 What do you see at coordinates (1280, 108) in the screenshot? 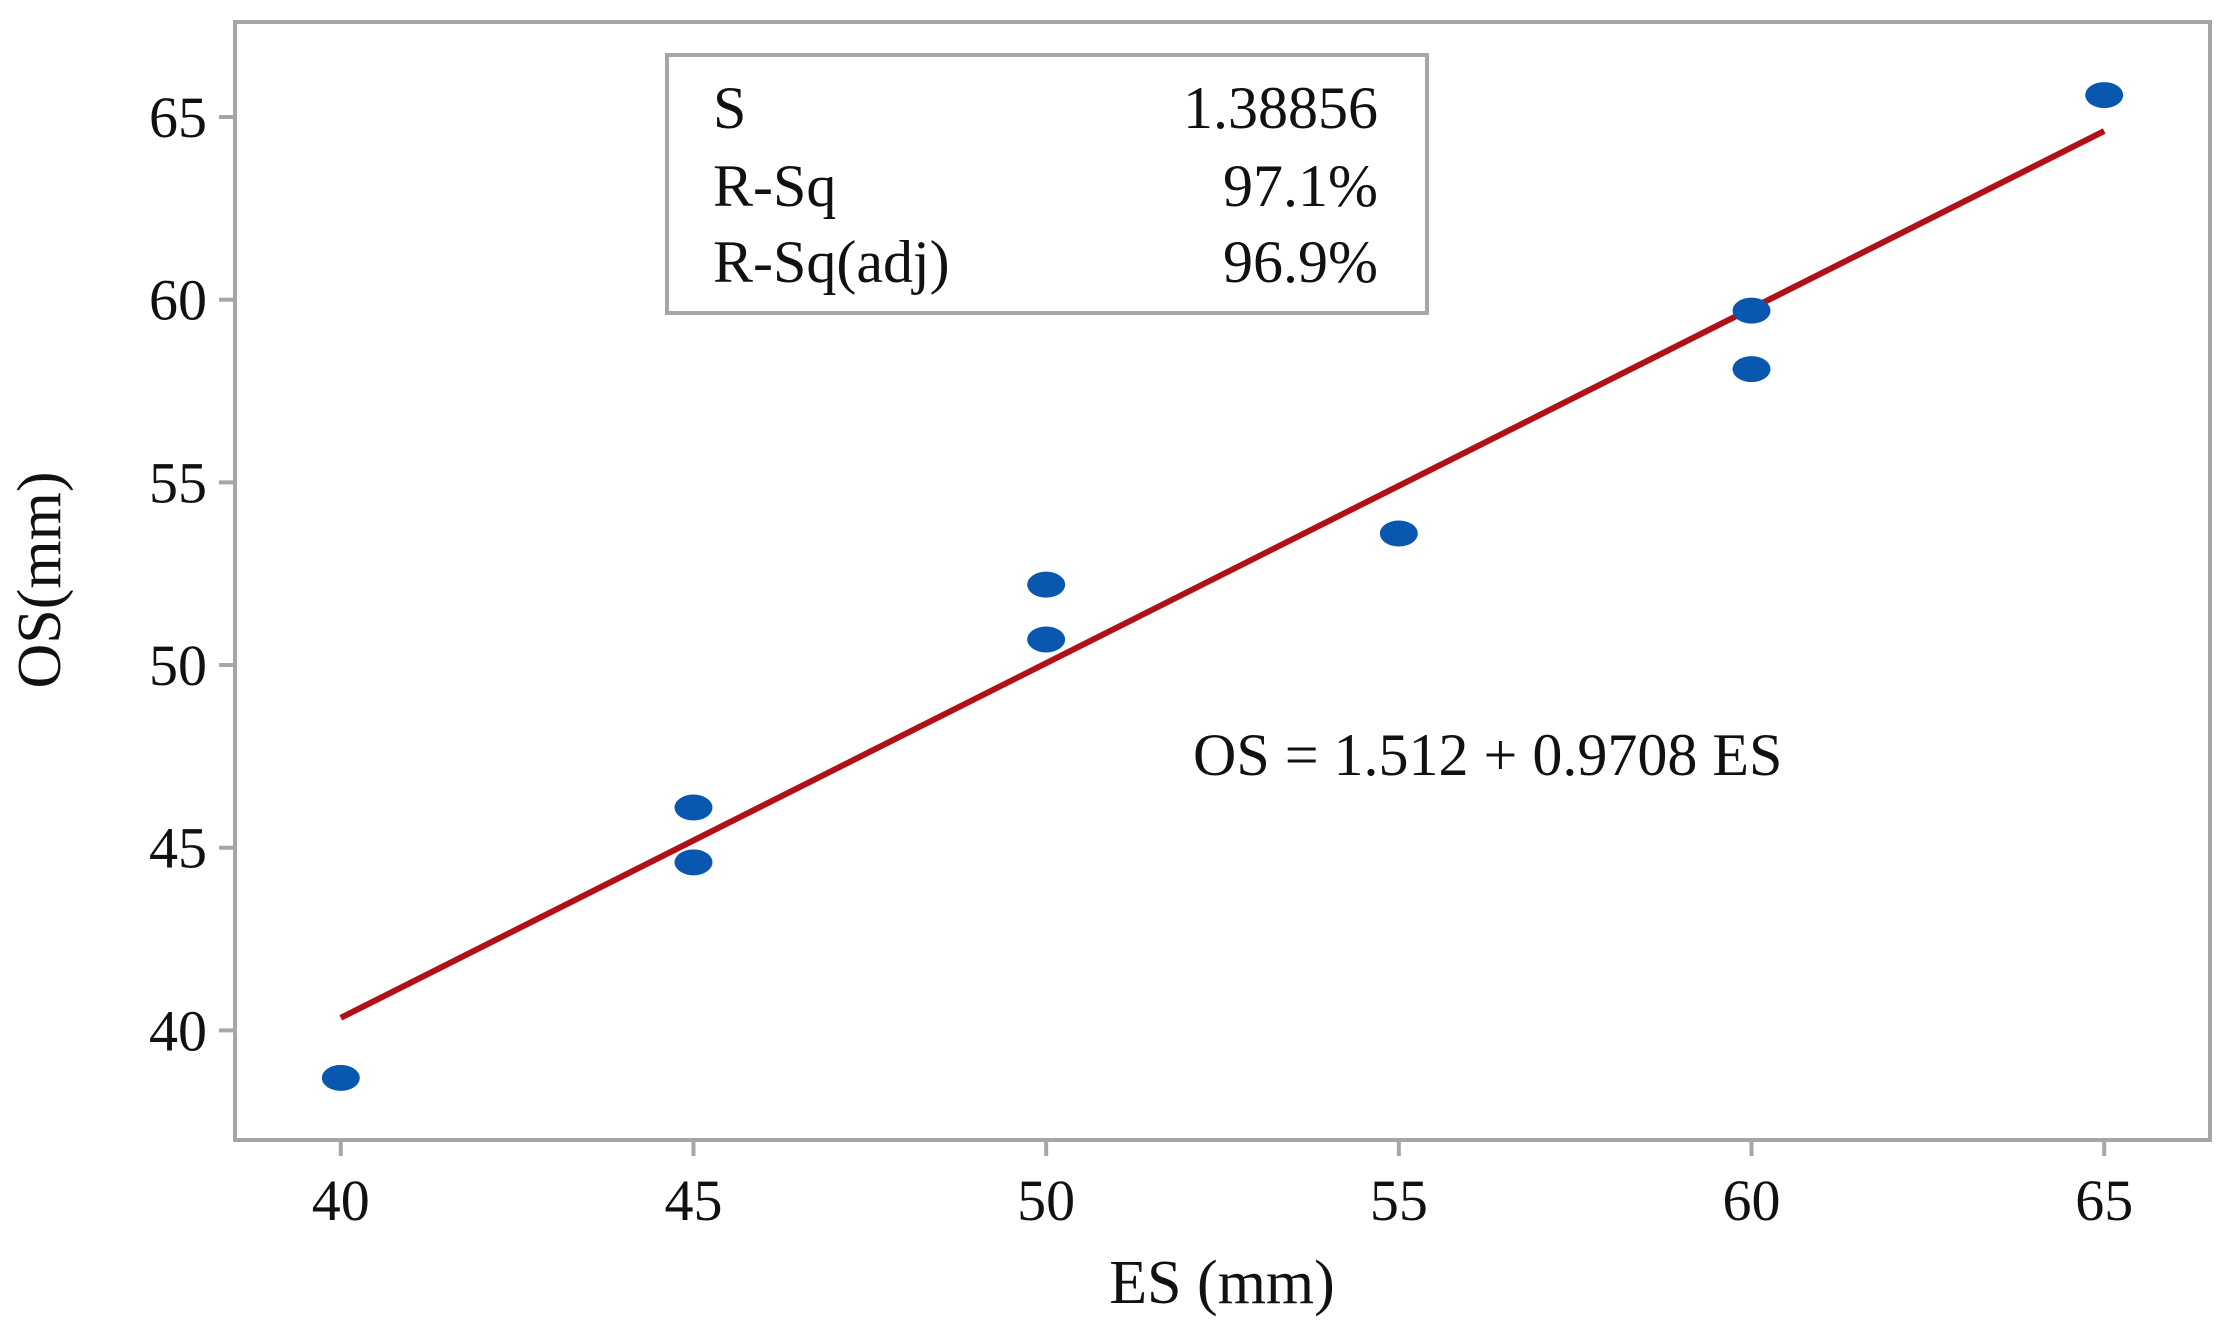
I see `stats-s-value: 1.38856` at bounding box center [1280, 108].